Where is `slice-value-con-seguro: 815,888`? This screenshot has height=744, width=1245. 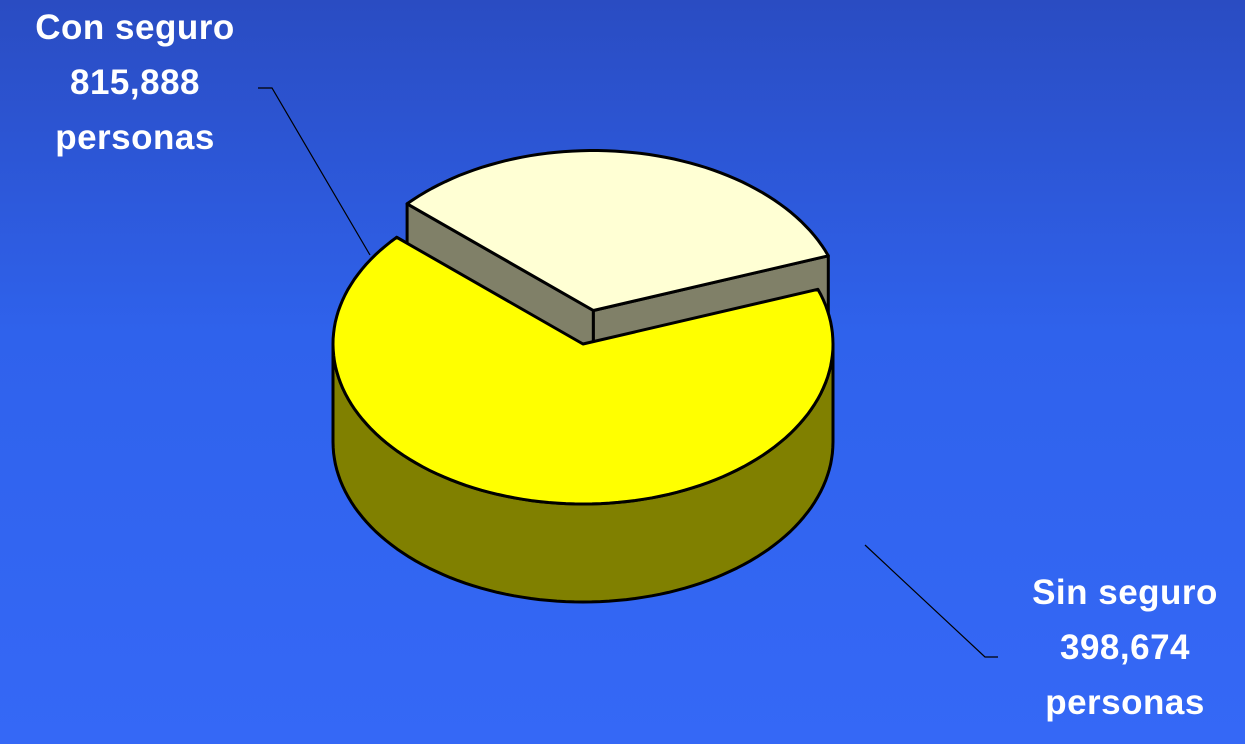
slice-value-con-seguro: 815,888 is located at coordinates (135, 82).